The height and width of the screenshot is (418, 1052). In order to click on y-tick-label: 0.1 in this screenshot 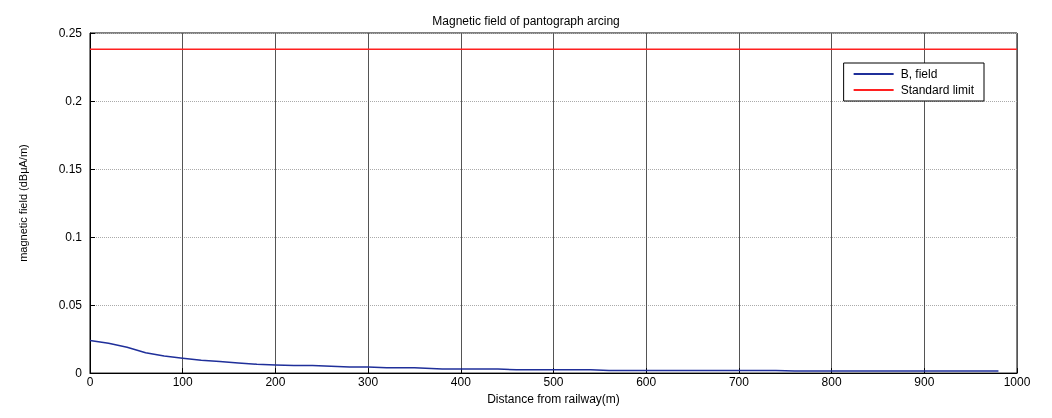, I will do `click(74, 237)`.